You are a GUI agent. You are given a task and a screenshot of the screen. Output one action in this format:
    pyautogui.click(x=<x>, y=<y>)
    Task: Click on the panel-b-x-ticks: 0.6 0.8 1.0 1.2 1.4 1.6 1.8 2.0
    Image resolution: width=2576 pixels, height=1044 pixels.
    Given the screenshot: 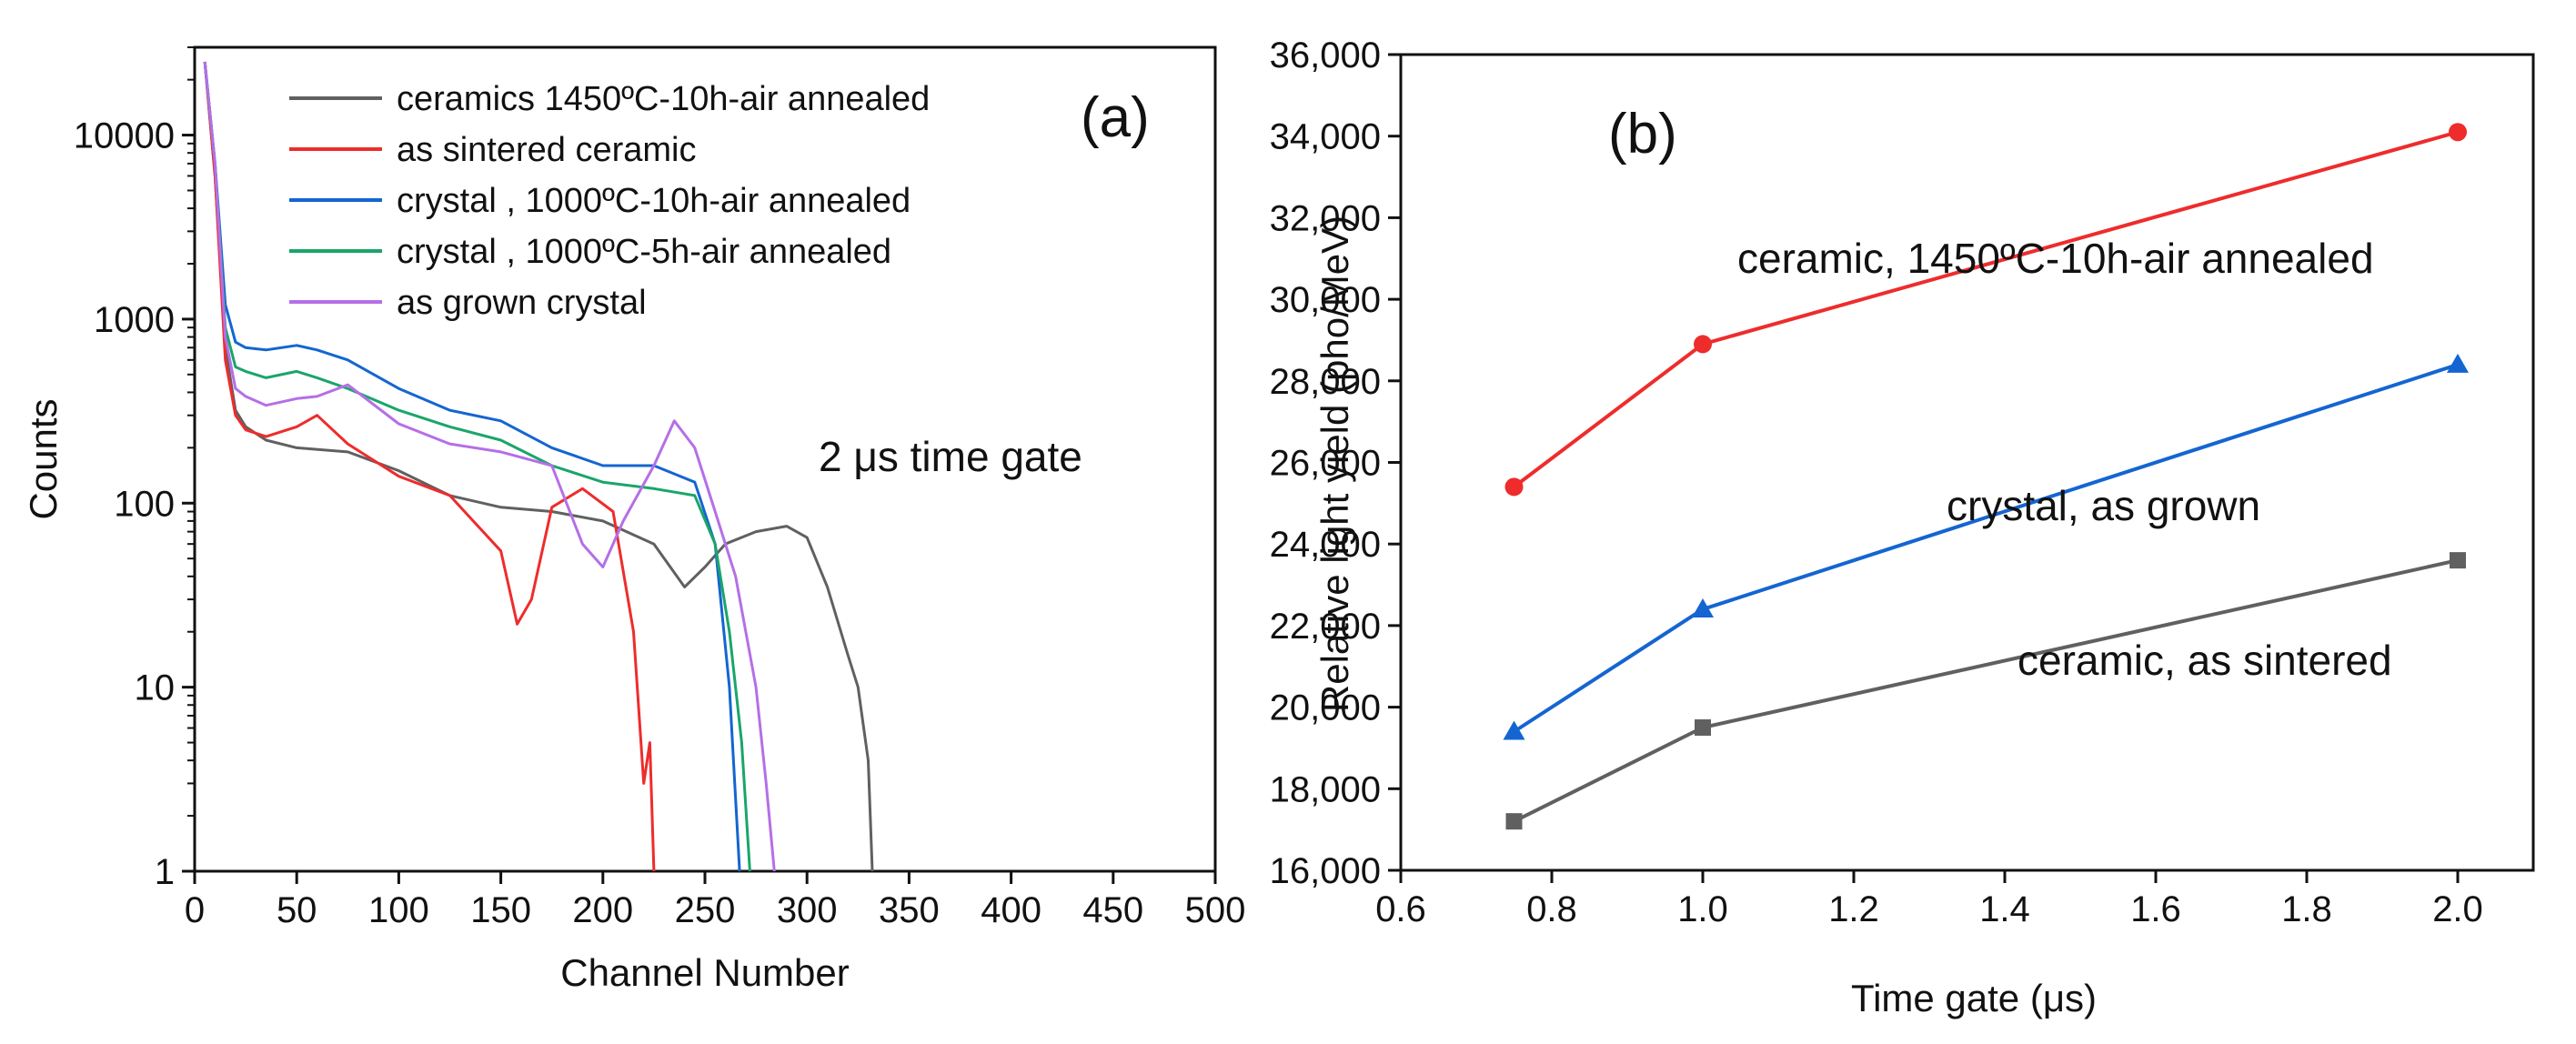 What is the action you would take?
    pyautogui.click(x=1929, y=899)
    